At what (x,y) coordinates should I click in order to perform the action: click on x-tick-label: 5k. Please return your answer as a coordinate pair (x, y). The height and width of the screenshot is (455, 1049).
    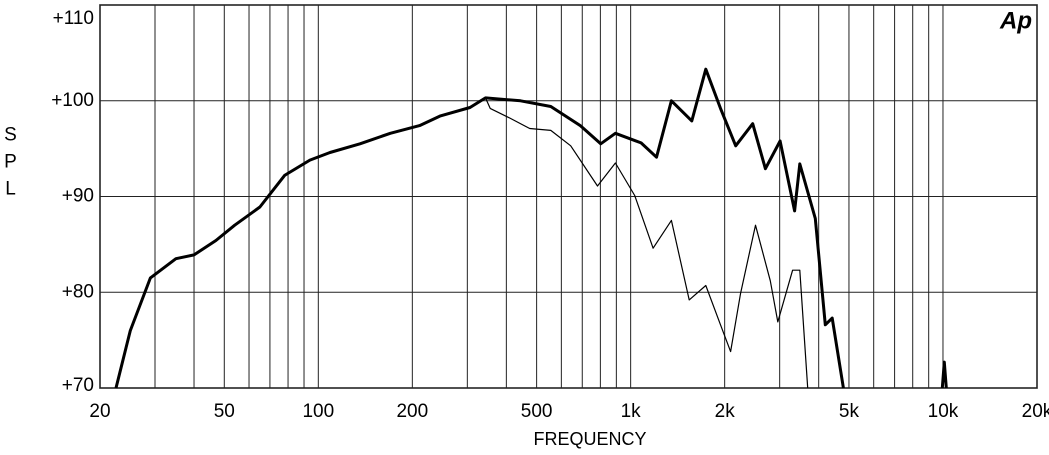
    Looking at the image, I should click on (849, 411).